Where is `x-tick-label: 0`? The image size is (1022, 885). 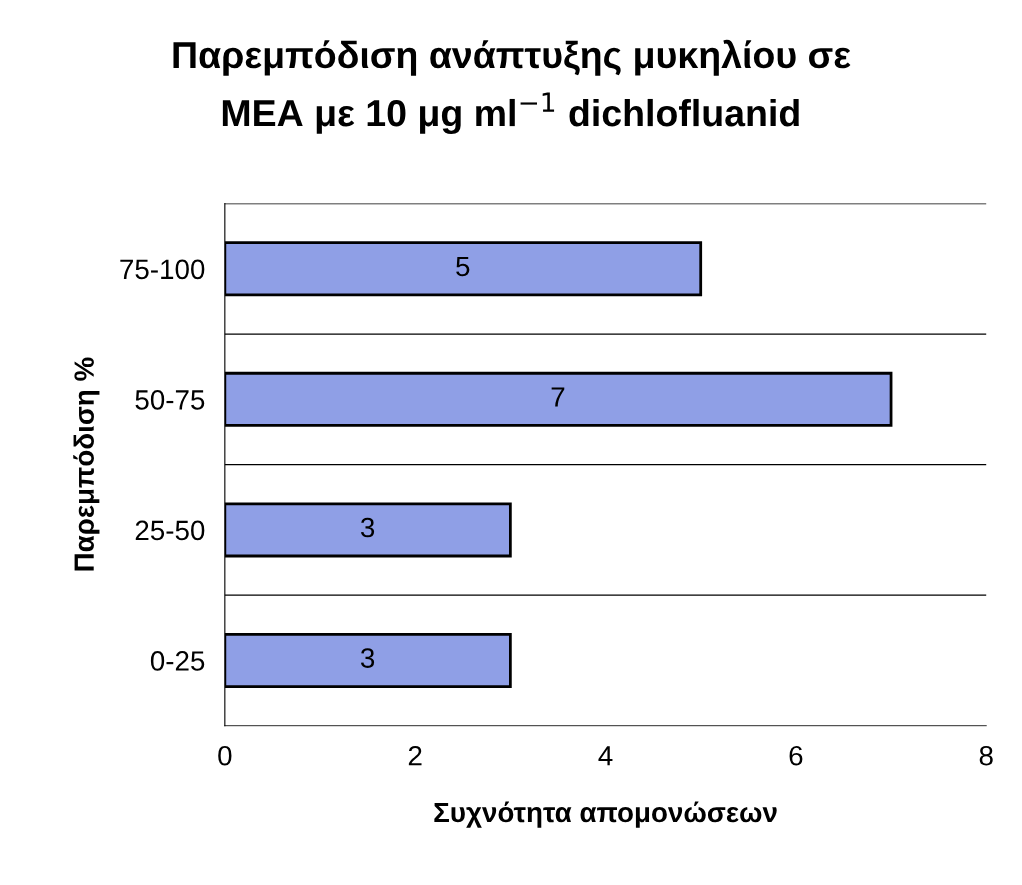 x-tick-label: 0 is located at coordinates (225, 755).